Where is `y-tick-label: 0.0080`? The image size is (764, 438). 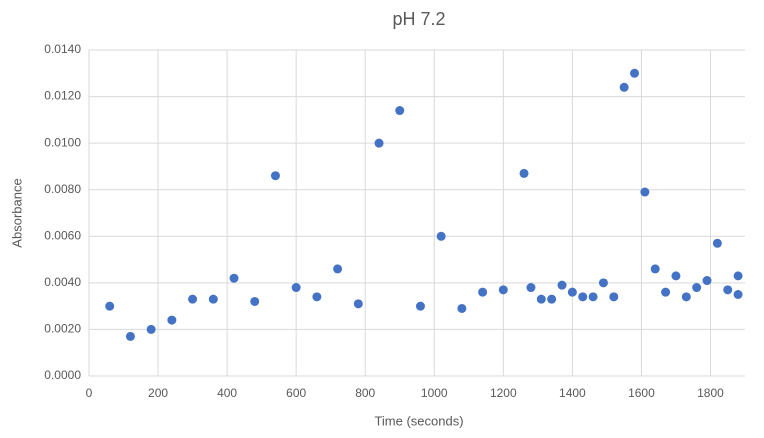 y-tick-label: 0.0080 is located at coordinates (62, 189).